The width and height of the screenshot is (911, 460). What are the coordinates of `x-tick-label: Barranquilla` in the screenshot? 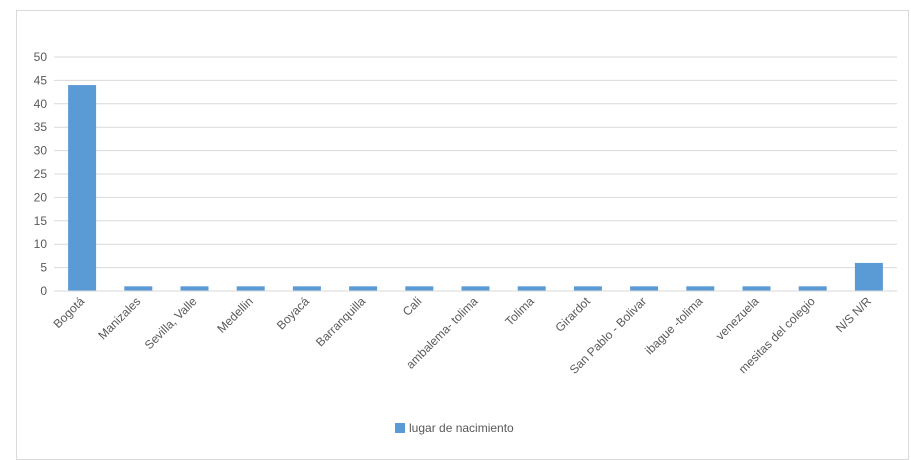 It's located at (340, 321).